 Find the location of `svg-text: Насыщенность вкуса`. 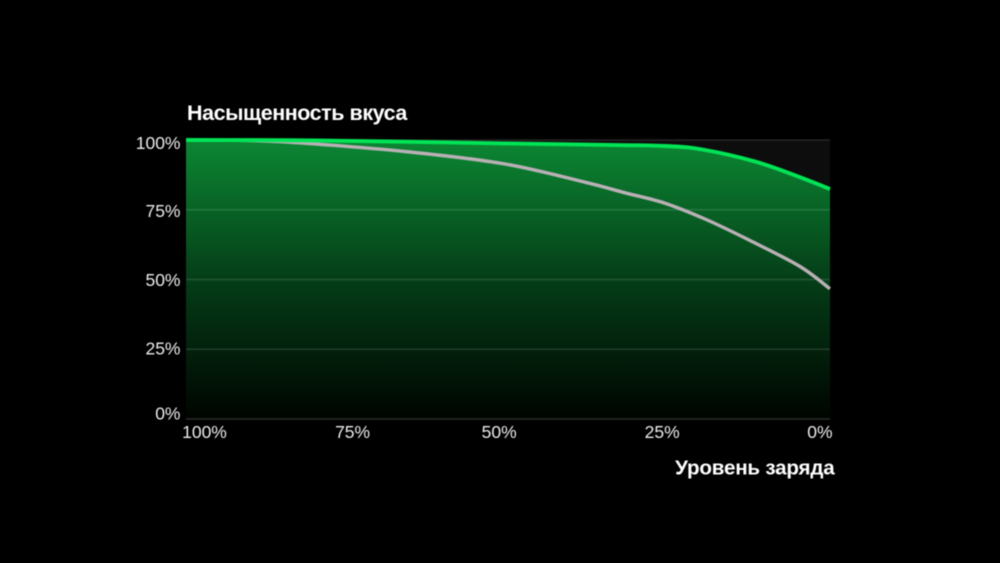

svg-text: Насыщенность вкуса is located at coordinates (297, 113).